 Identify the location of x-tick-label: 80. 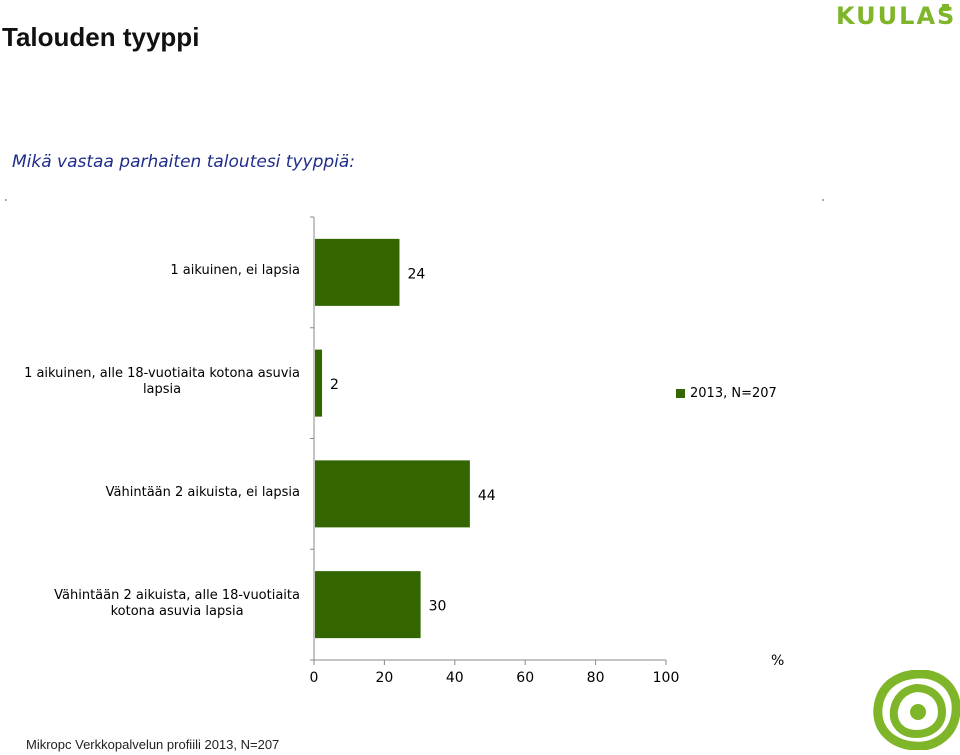
(596, 678).